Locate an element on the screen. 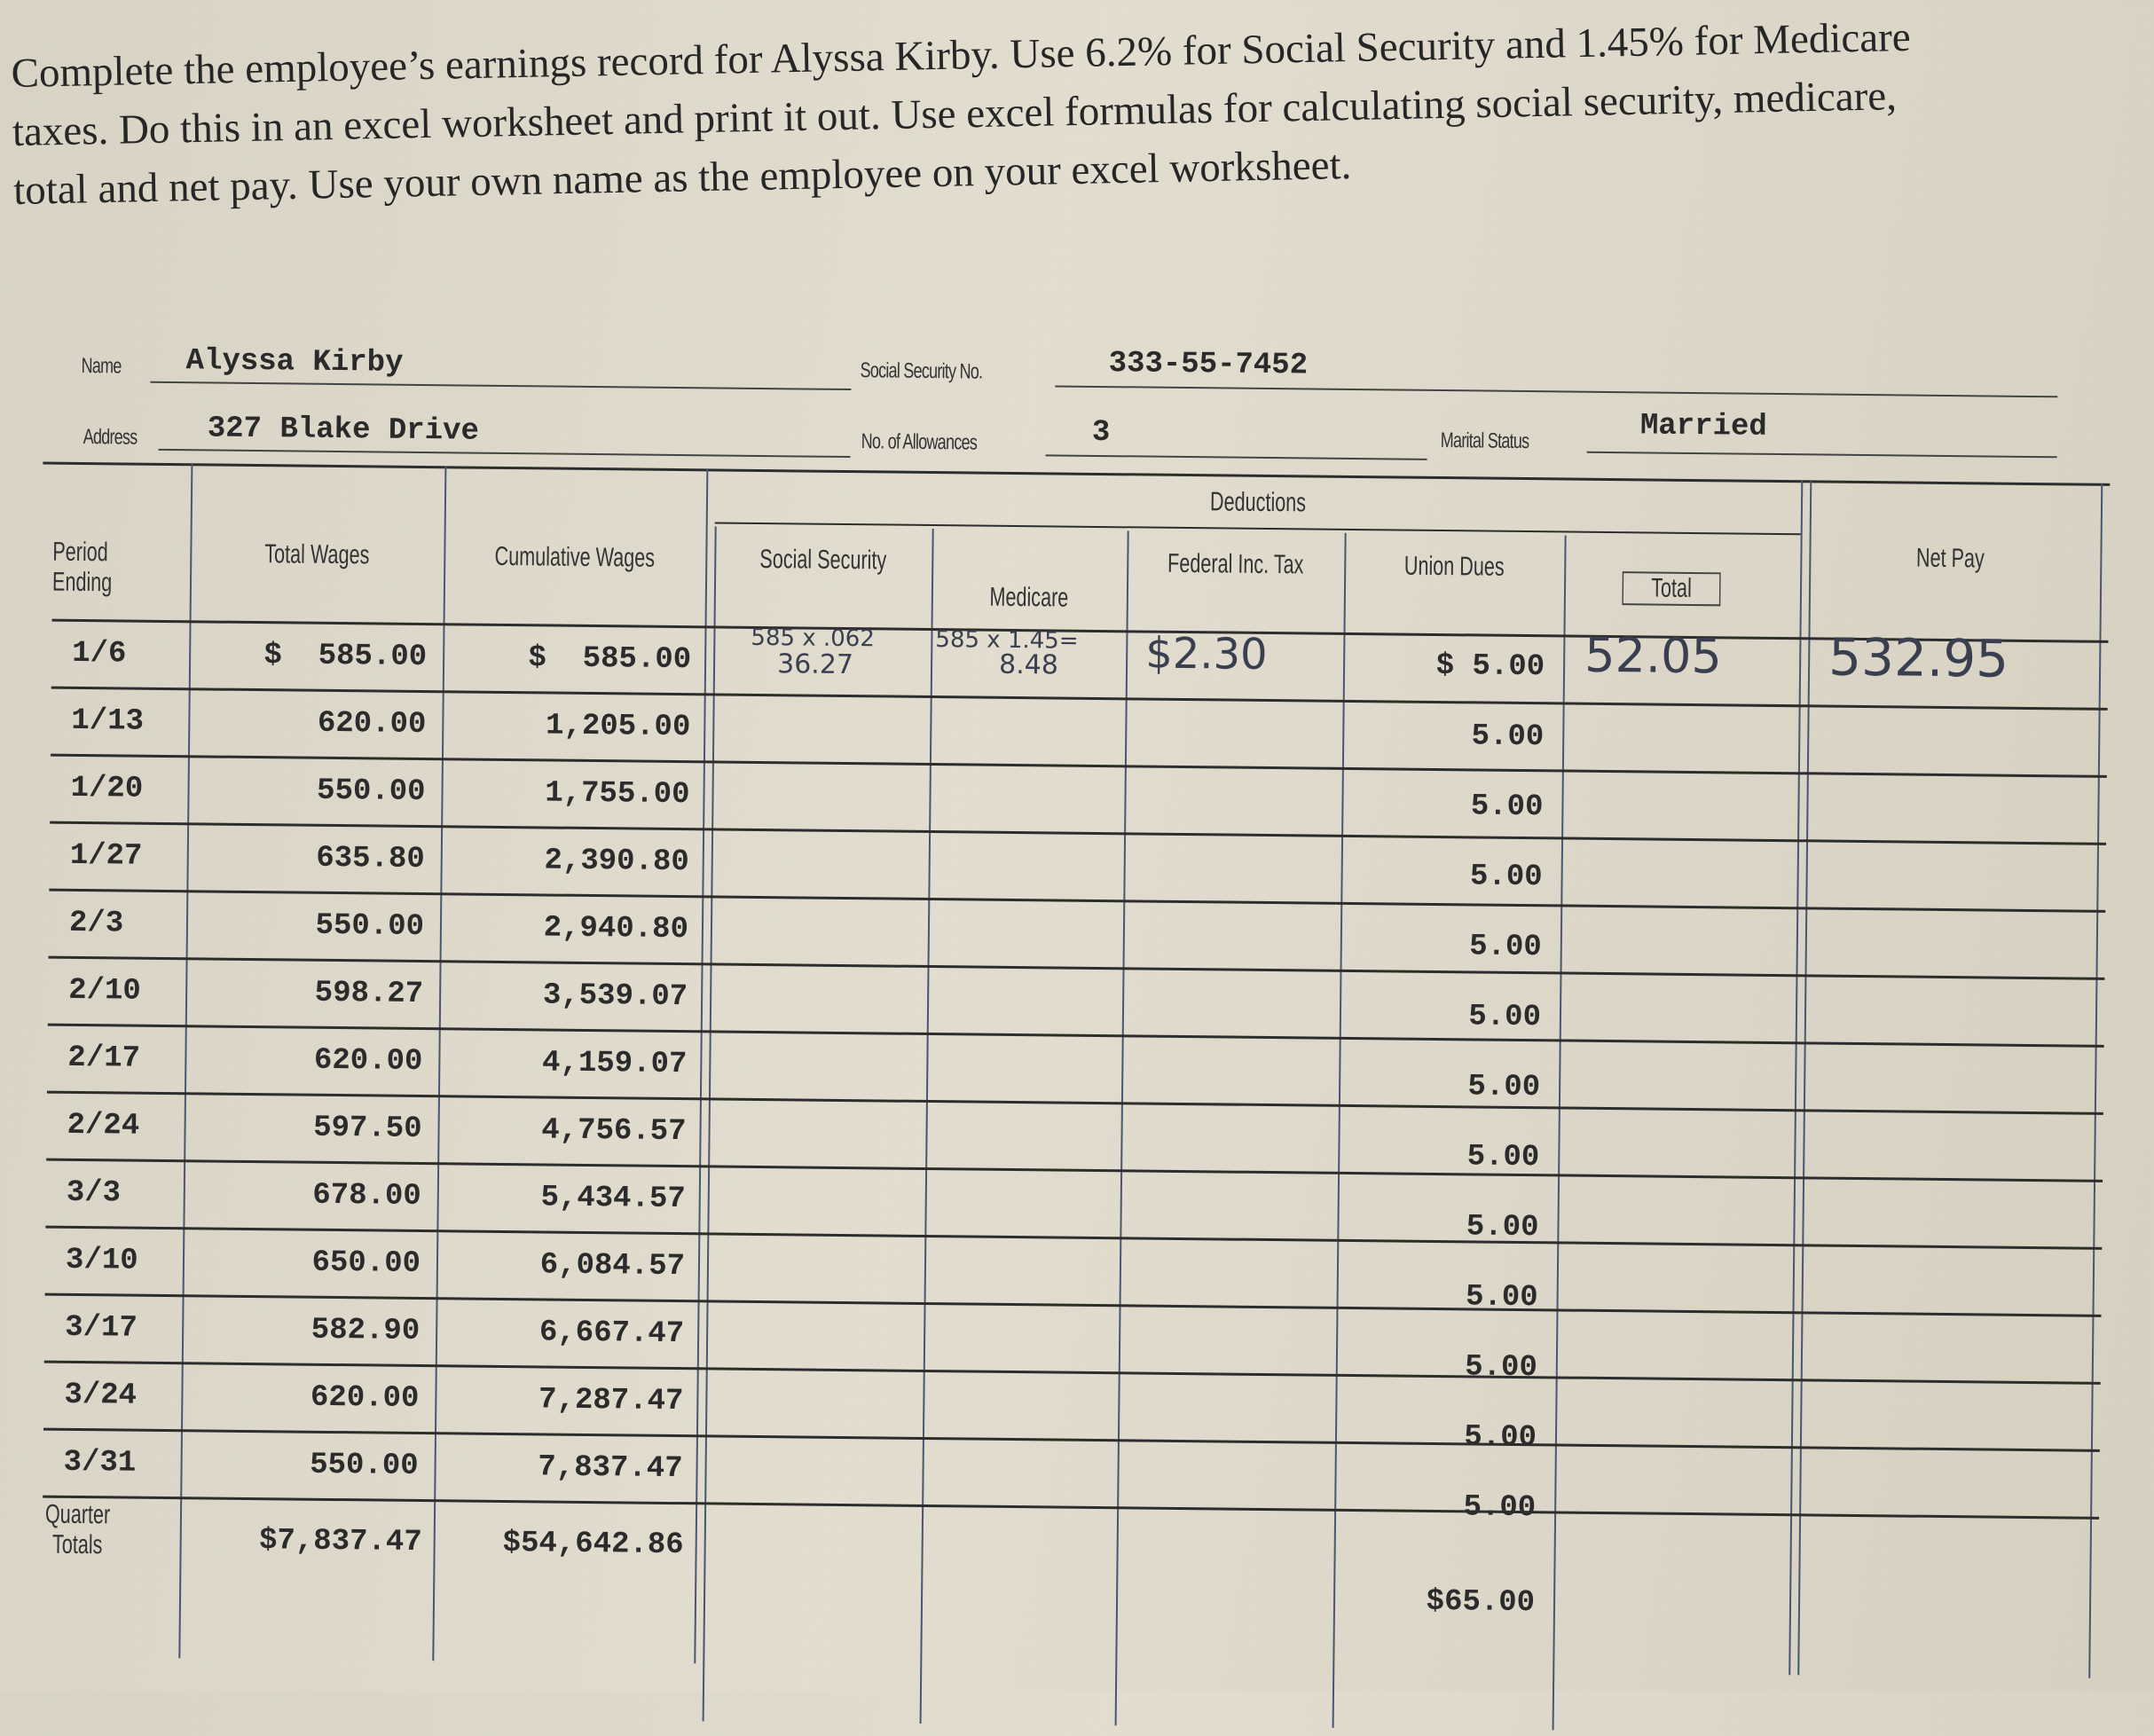 The height and width of the screenshot is (1736, 2154). total-wages: 598.27 is located at coordinates (369, 994).